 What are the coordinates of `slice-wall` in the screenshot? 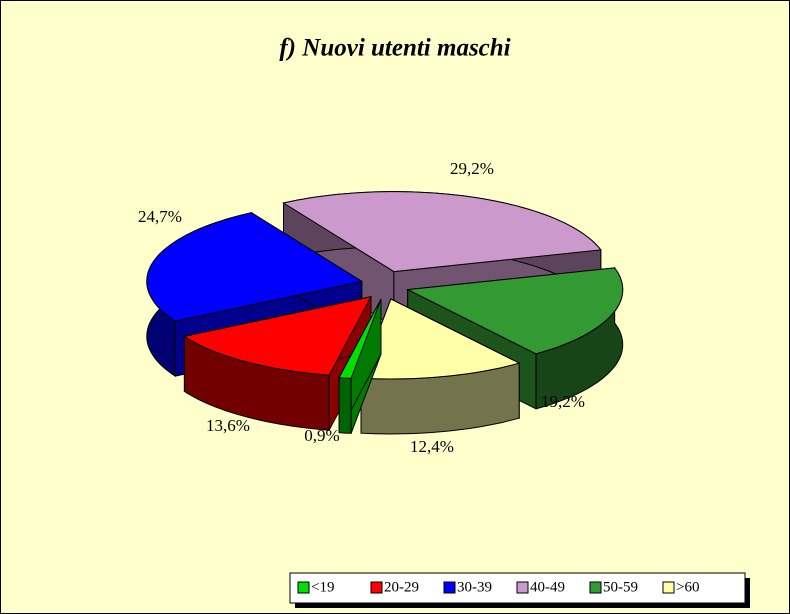 It's located at (345, 405).